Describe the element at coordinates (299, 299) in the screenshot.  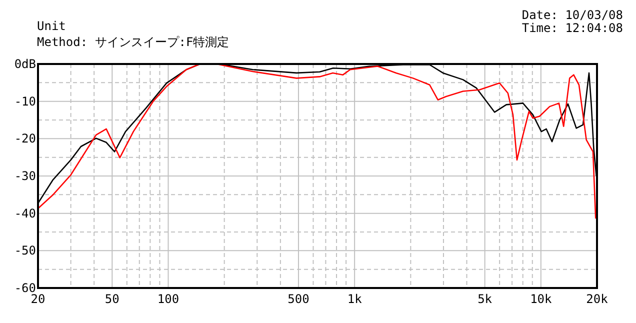
I see `x-tick-label: 500` at that location.